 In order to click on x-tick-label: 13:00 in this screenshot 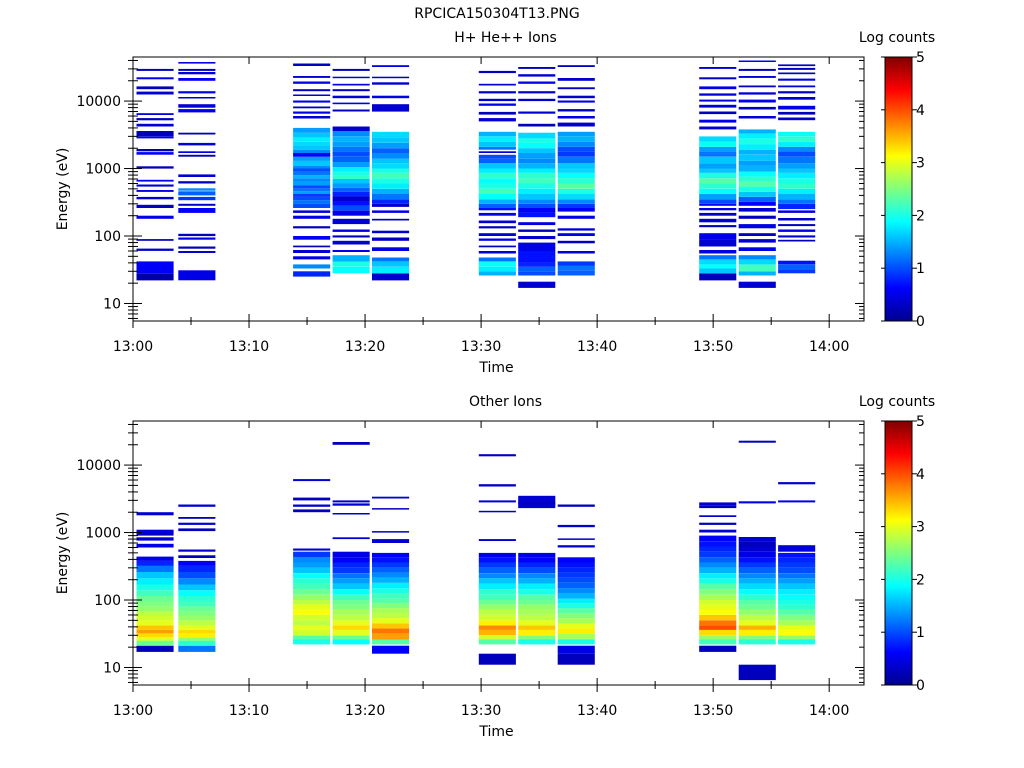, I will do `click(133, 347)`.